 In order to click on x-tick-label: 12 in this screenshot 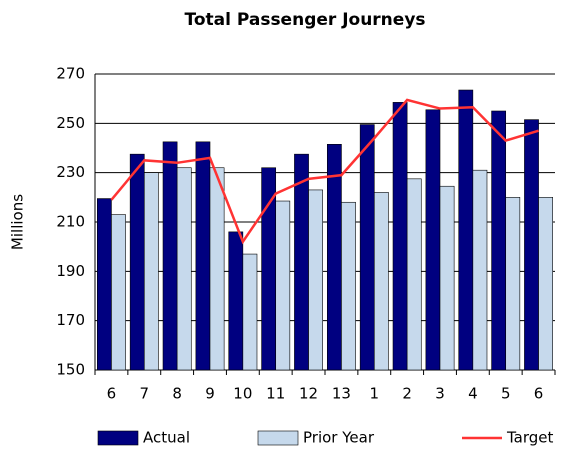, I will do `click(308, 394)`.